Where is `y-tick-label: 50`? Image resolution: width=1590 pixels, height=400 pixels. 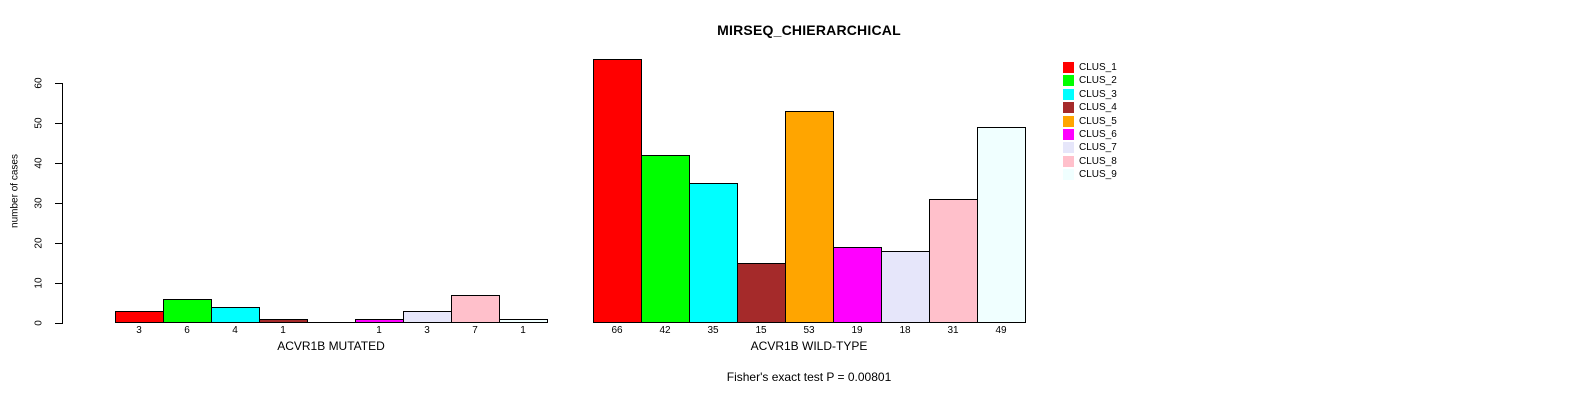 y-tick-label: 50 is located at coordinates (39, 123).